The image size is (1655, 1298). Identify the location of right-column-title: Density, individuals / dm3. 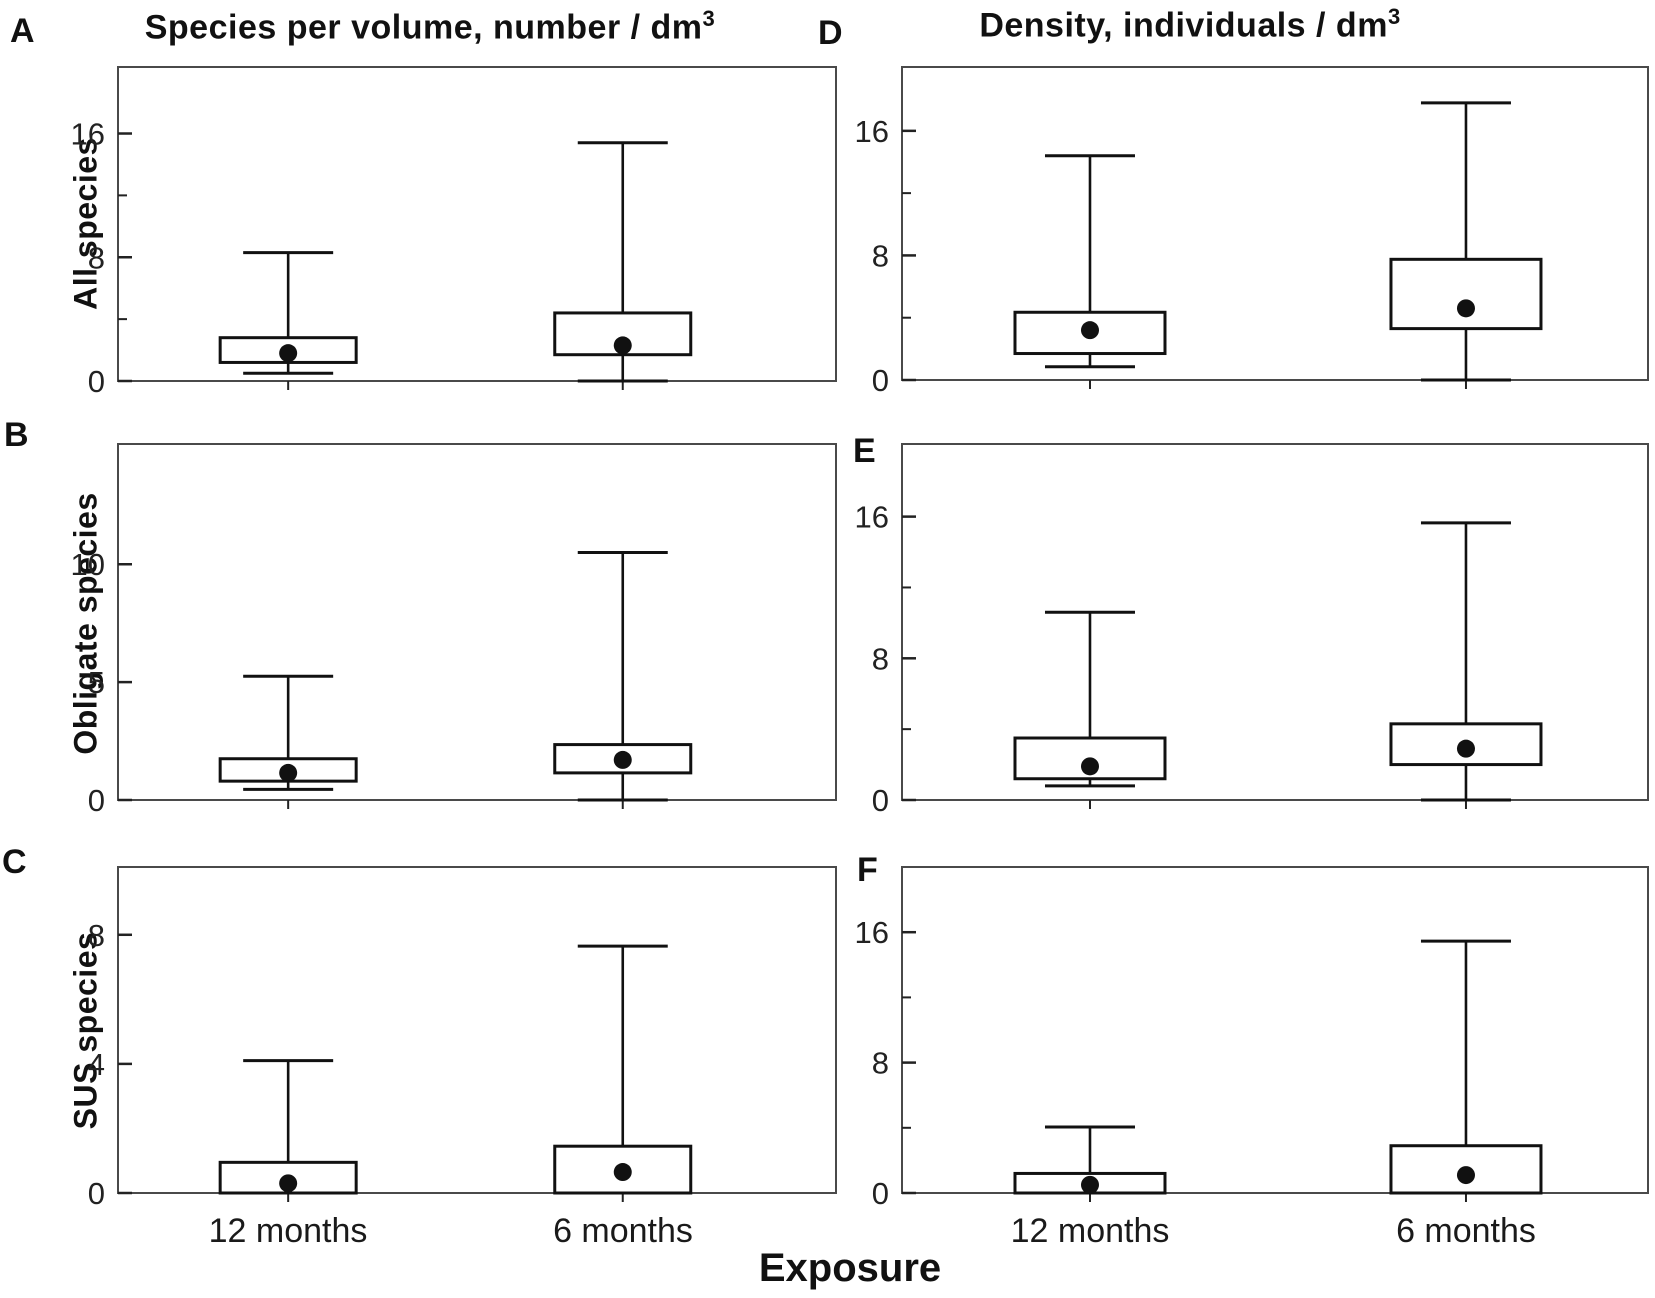
(1190, 24).